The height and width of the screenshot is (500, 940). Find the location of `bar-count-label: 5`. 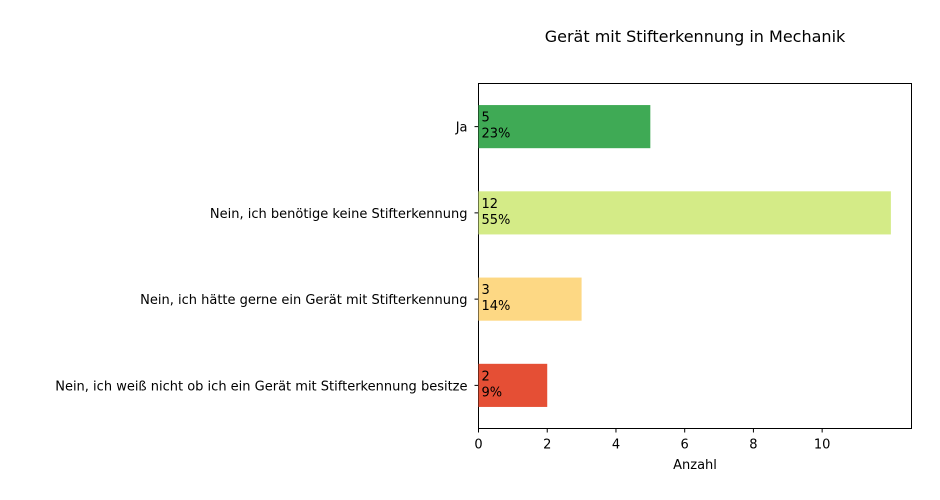

bar-count-label: 5 is located at coordinates (486, 118).